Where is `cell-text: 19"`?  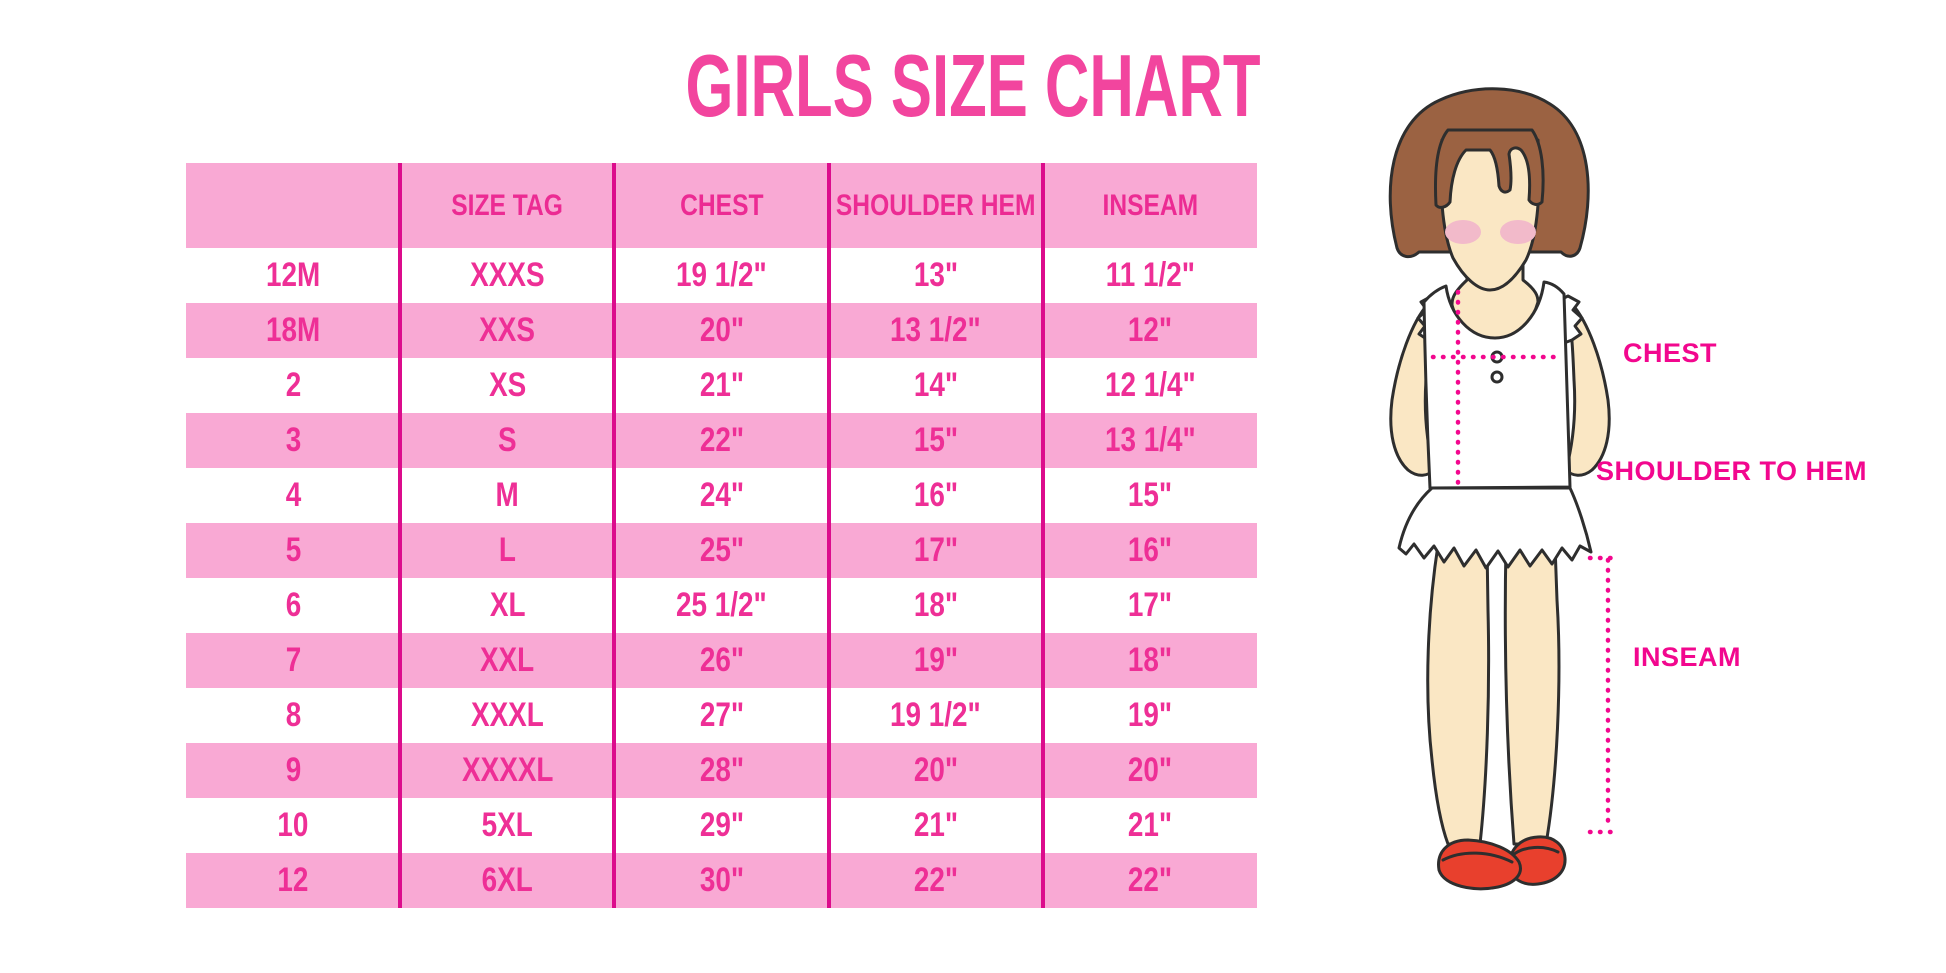
cell-text: 19" is located at coordinates (935, 660).